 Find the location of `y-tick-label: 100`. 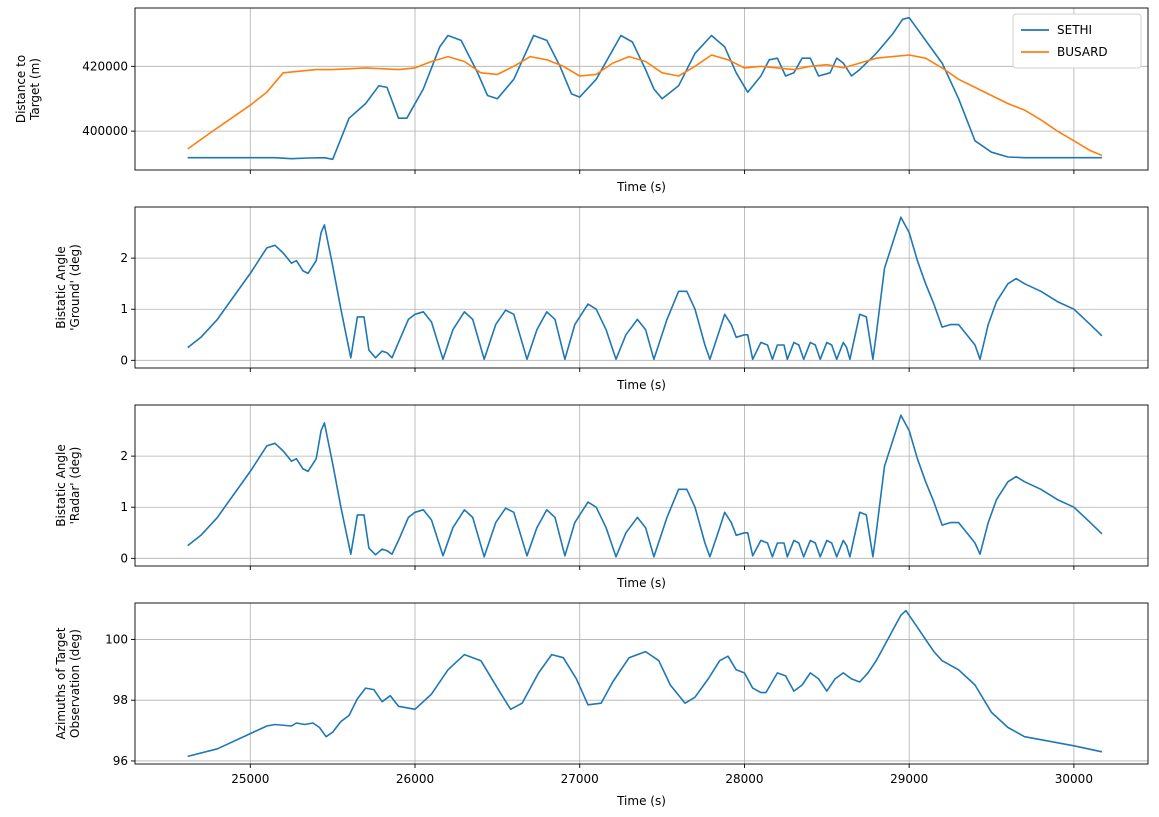

y-tick-label: 100 is located at coordinates (116, 639).